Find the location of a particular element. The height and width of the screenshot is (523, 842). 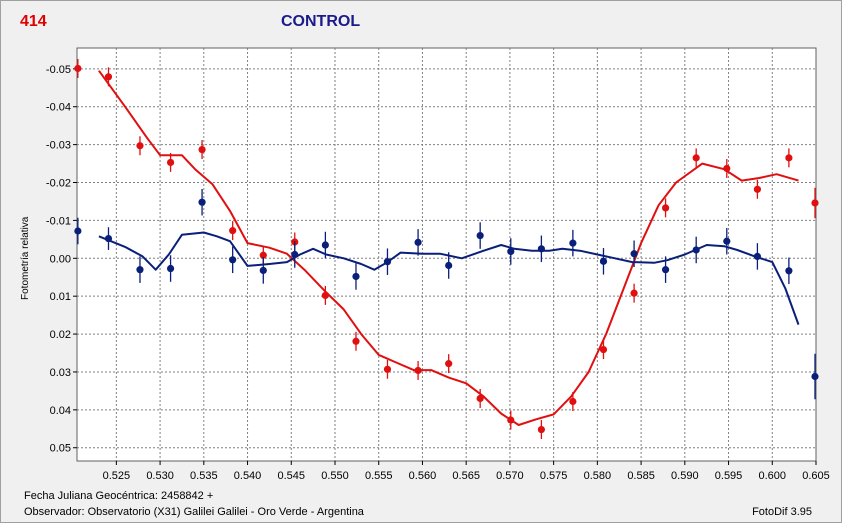

y-tick-label: 0.04 is located at coordinates (60, 411).